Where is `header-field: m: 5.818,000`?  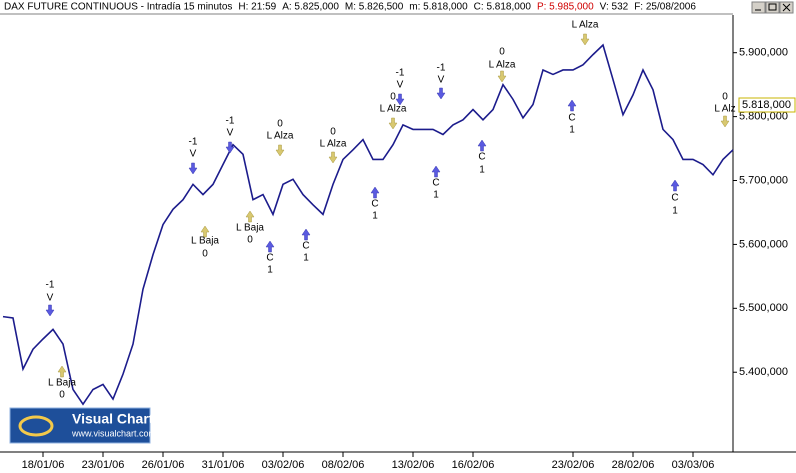 header-field: m: 5.818,000 is located at coordinates (438, 7).